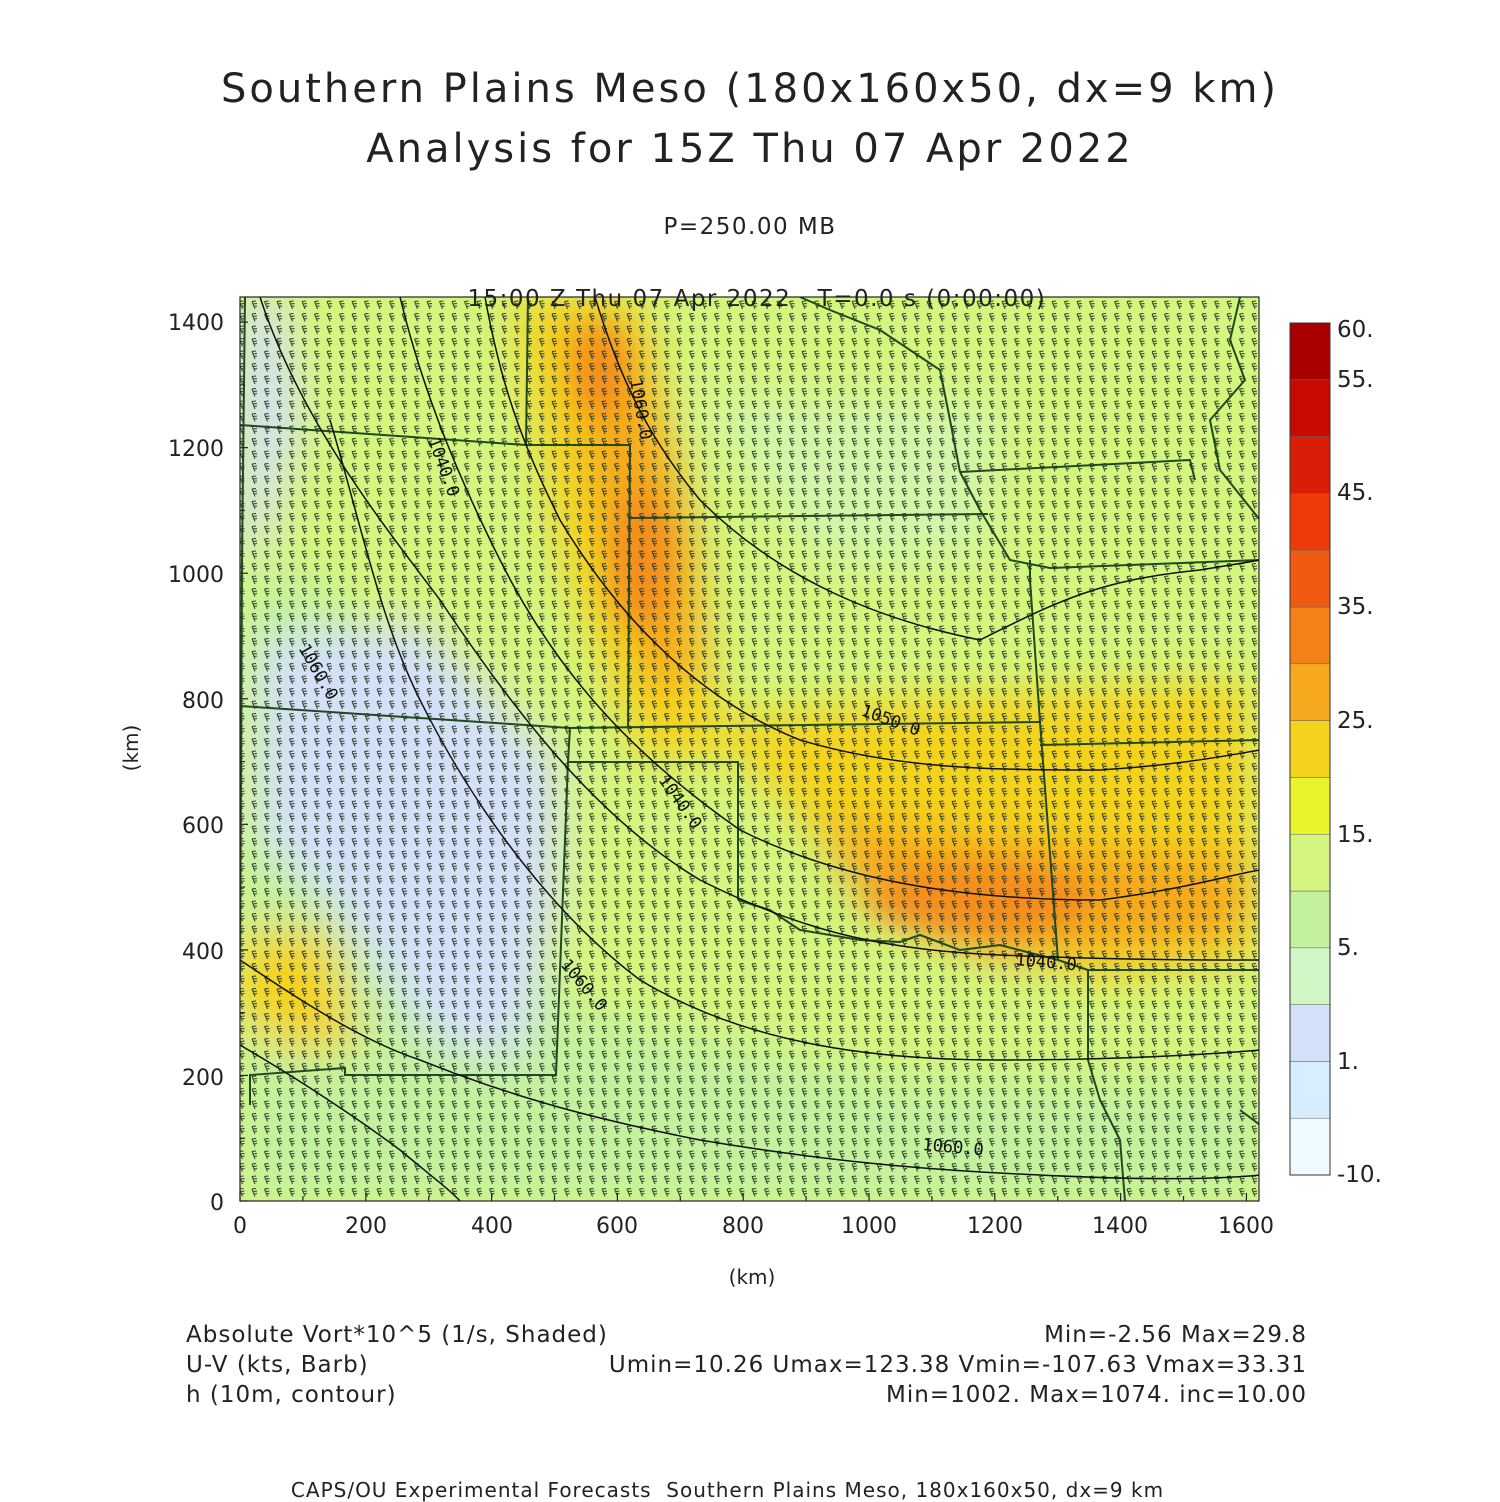 This screenshot has height=1502, width=1500. I want to click on x-tick-label: 600, so click(617, 1226).